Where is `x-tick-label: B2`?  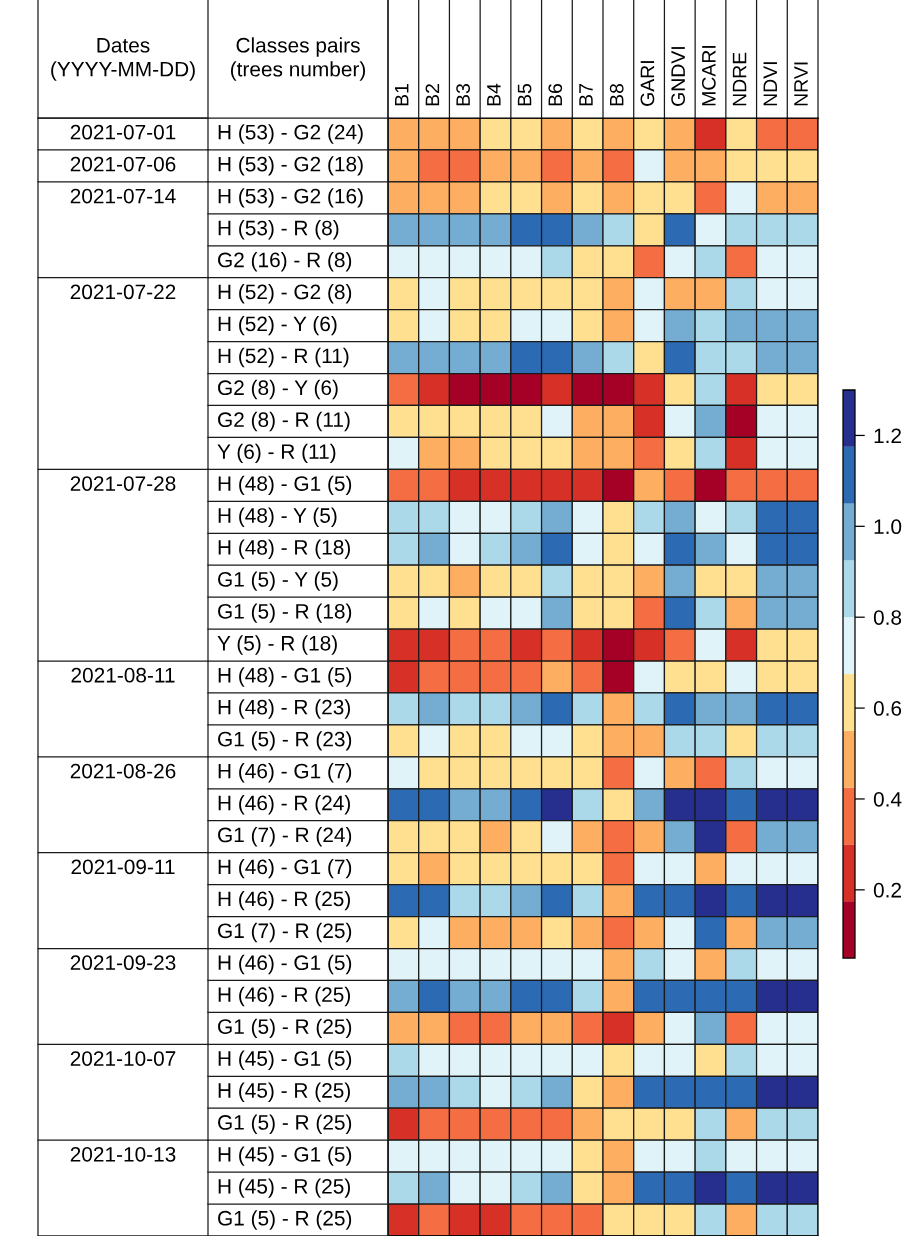
x-tick-label: B2 is located at coordinates (432, 95).